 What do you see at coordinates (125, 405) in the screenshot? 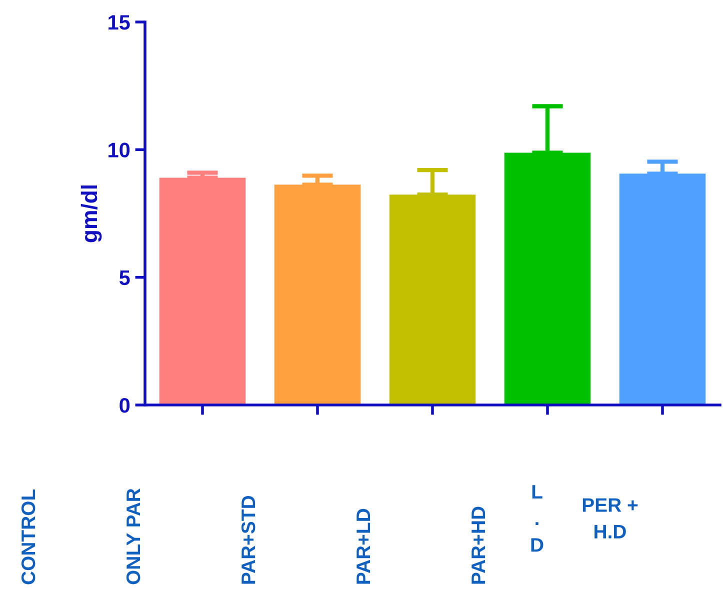
I see `y-tick-label: 0` at bounding box center [125, 405].